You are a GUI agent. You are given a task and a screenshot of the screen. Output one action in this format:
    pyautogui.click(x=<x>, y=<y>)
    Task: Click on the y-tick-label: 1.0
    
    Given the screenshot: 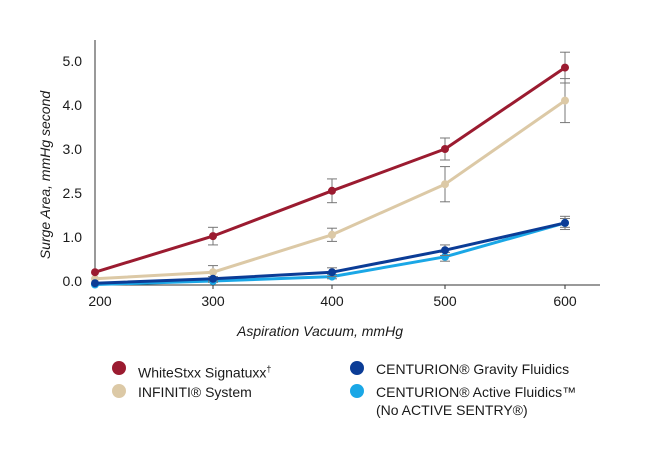 What is the action you would take?
    pyautogui.click(x=73, y=237)
    